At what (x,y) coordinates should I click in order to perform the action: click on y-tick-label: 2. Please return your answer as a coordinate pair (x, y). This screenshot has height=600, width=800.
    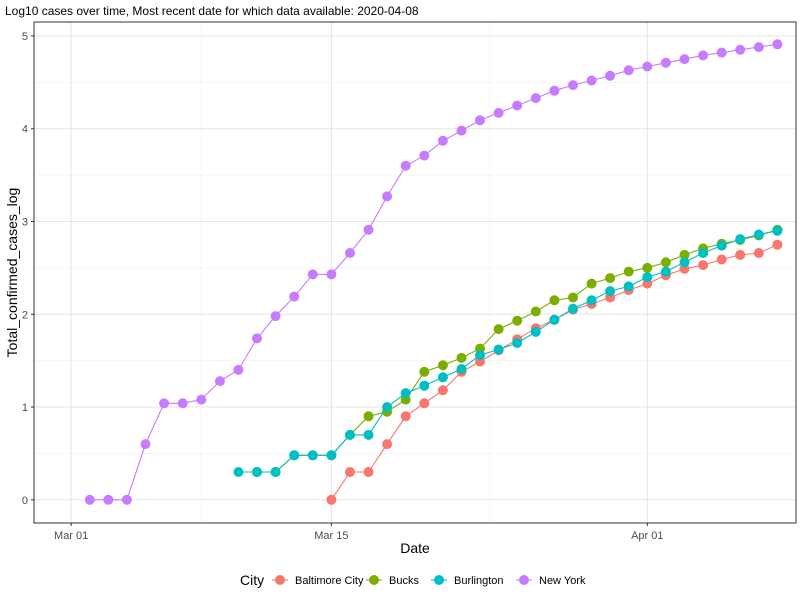
    Looking at the image, I should click on (25, 315).